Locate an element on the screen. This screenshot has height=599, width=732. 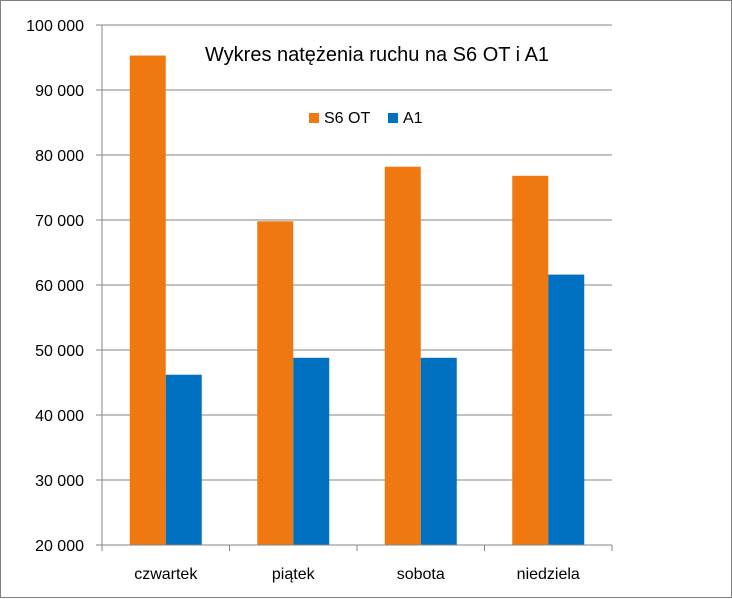
x-tick-label: czwartek is located at coordinates (166, 574).